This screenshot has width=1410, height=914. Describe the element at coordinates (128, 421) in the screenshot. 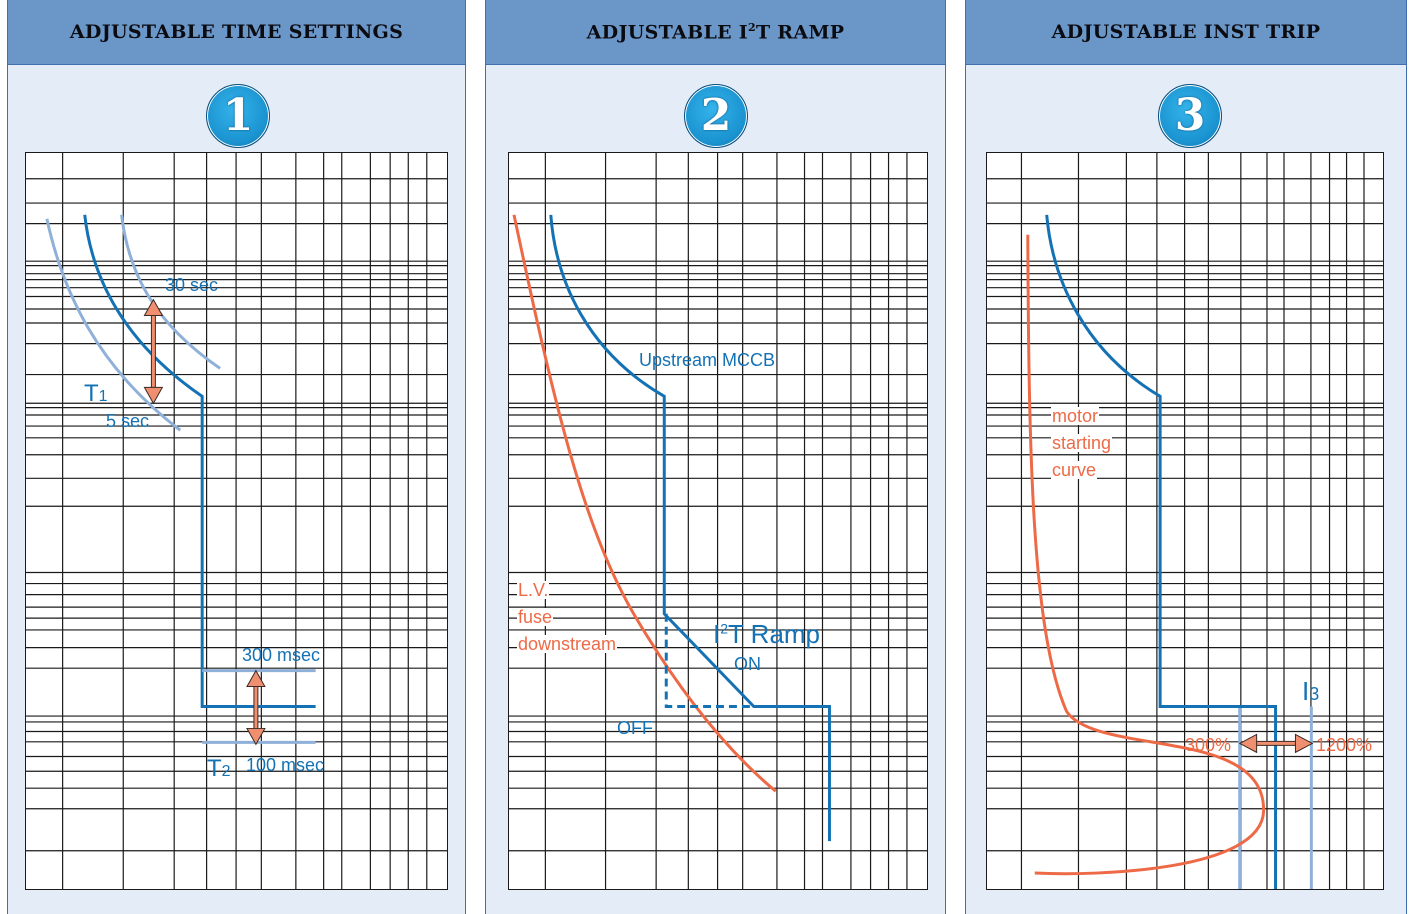

I see `label-5-sec: 5 sec` at that location.